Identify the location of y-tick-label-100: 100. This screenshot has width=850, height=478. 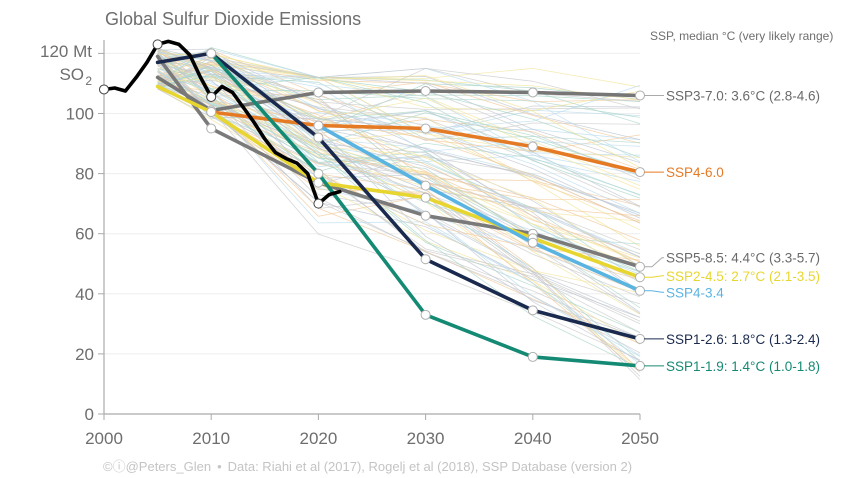
(80, 114).